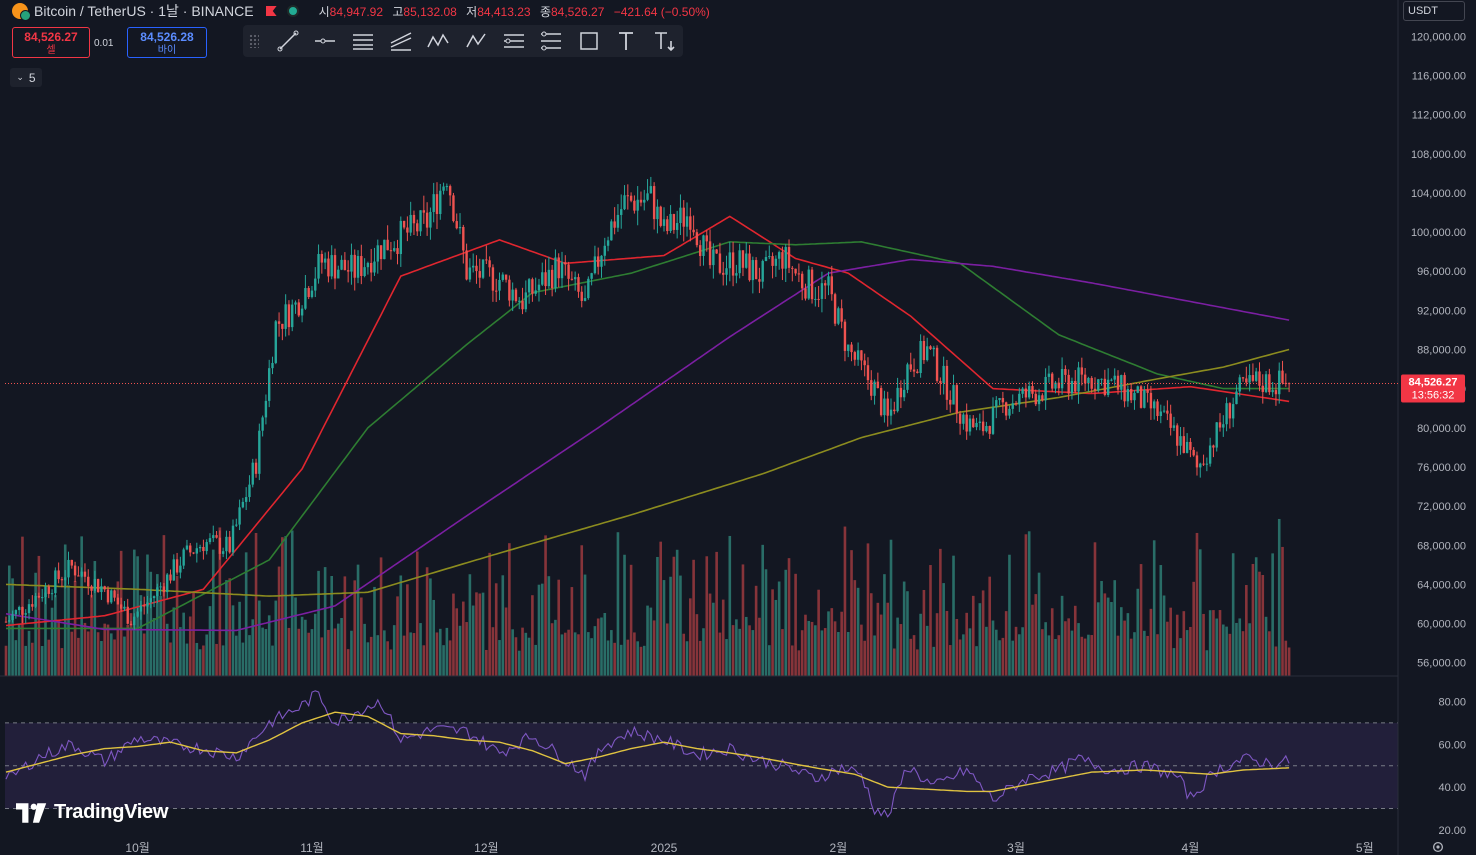  I want to click on currency-selector: USDT, so click(1434, 11).